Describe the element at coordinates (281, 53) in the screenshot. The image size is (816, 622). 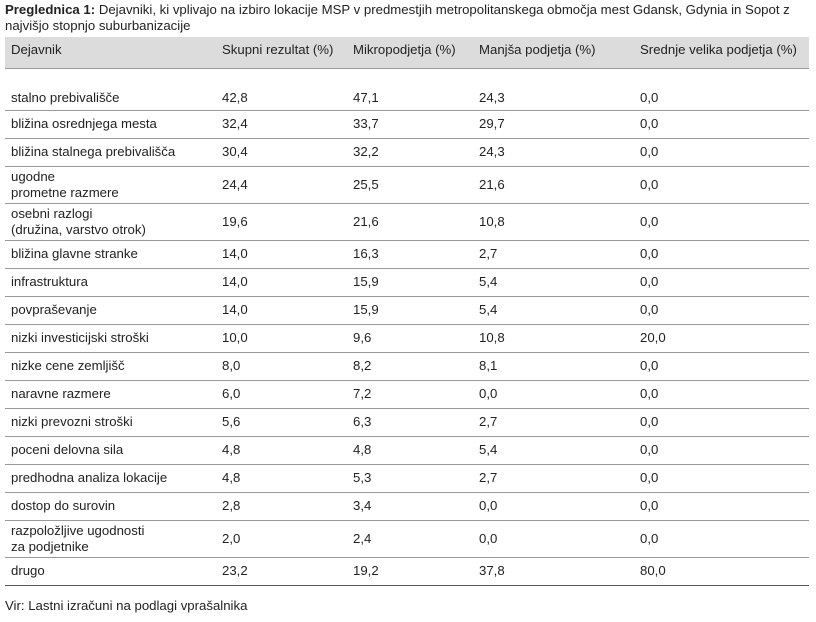
I see `header-total: Skupni rezultat (%)` at that location.